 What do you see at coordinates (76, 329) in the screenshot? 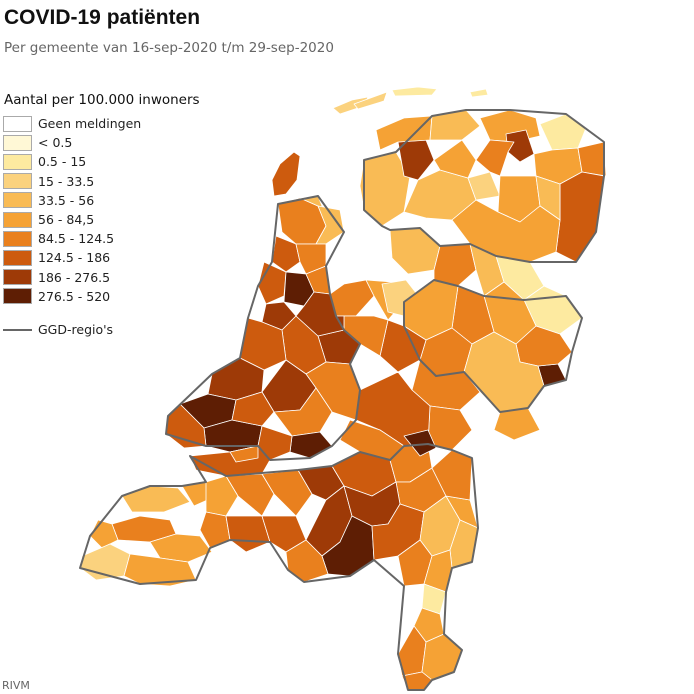
I see `ggd-label: GGD-regio's` at bounding box center [76, 329].